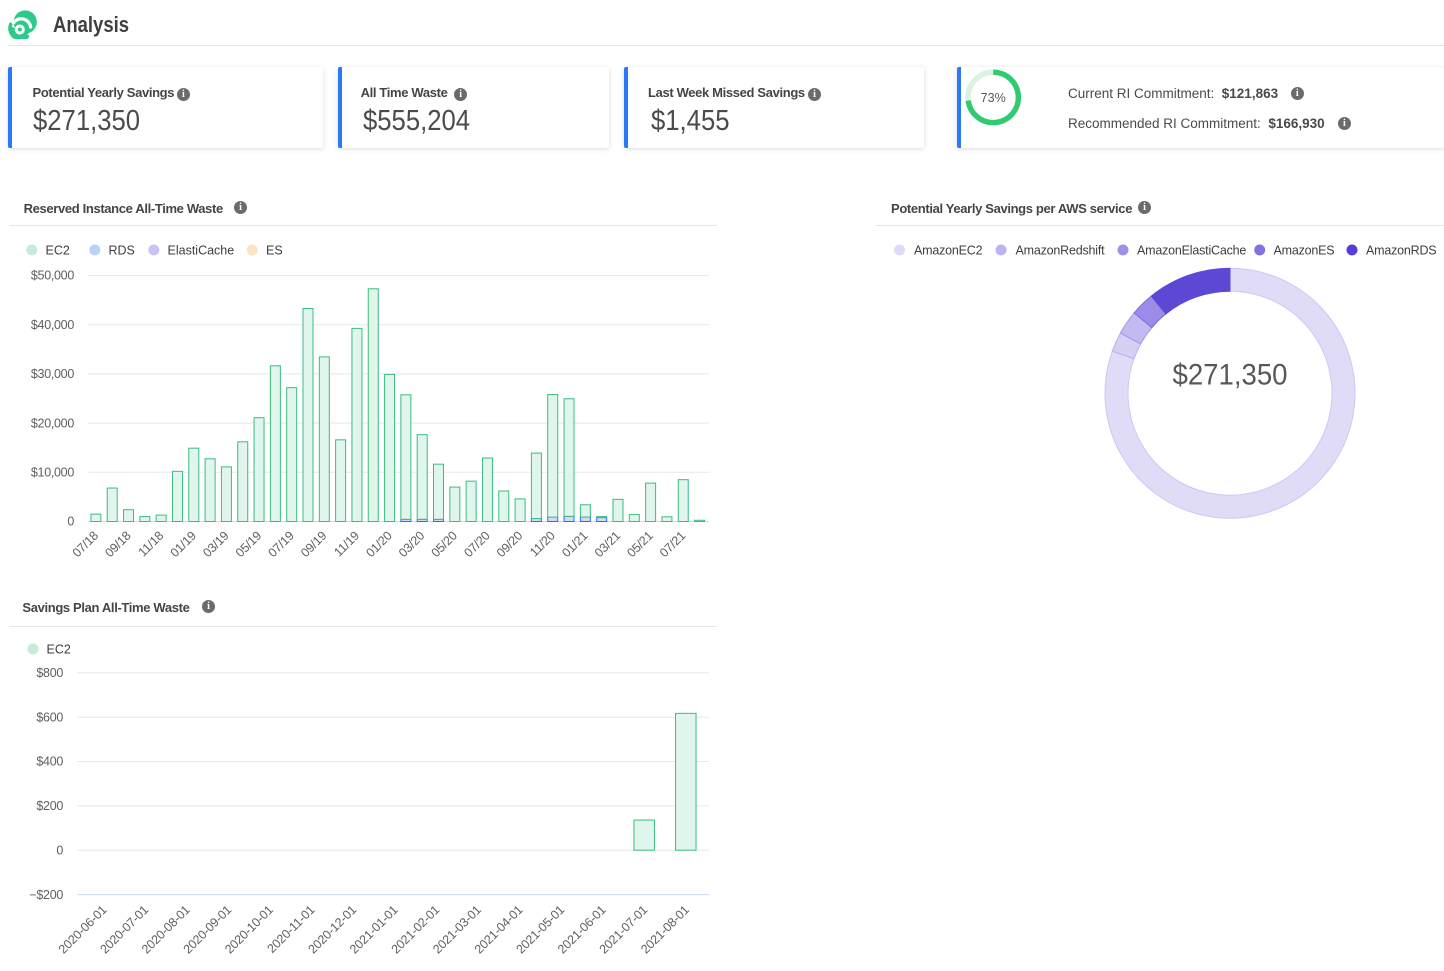  I want to click on svg-text: $30,000, so click(52, 374).